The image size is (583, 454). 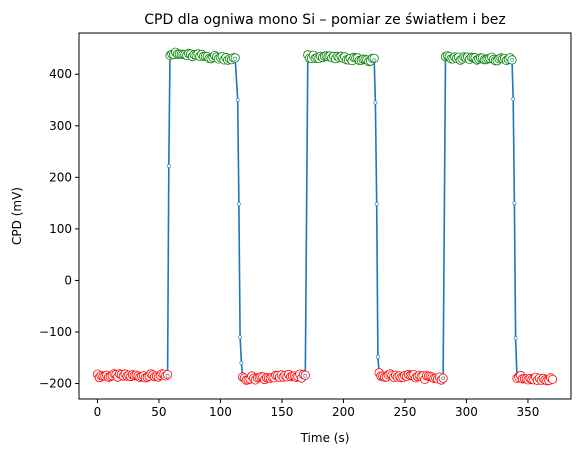 I want to click on x-tick-label: 300, so click(x=466, y=412).